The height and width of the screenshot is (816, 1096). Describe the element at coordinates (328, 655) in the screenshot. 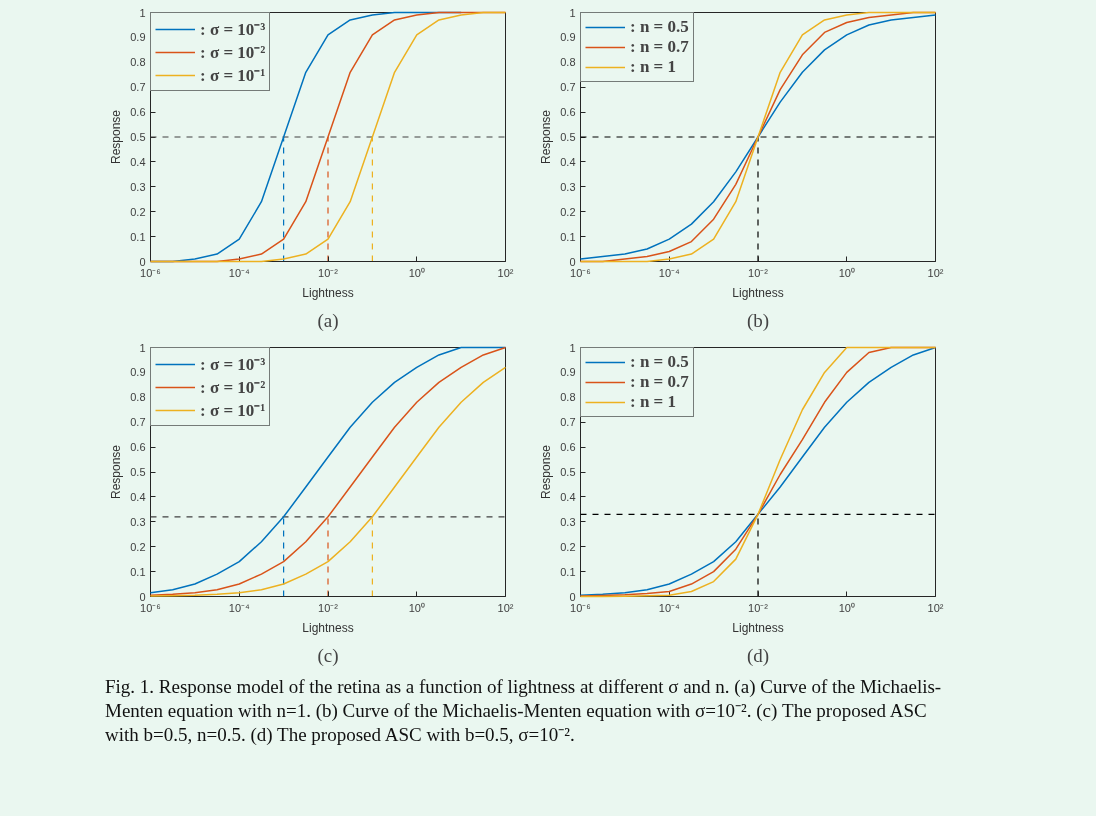

I see `text: (c)` at that location.